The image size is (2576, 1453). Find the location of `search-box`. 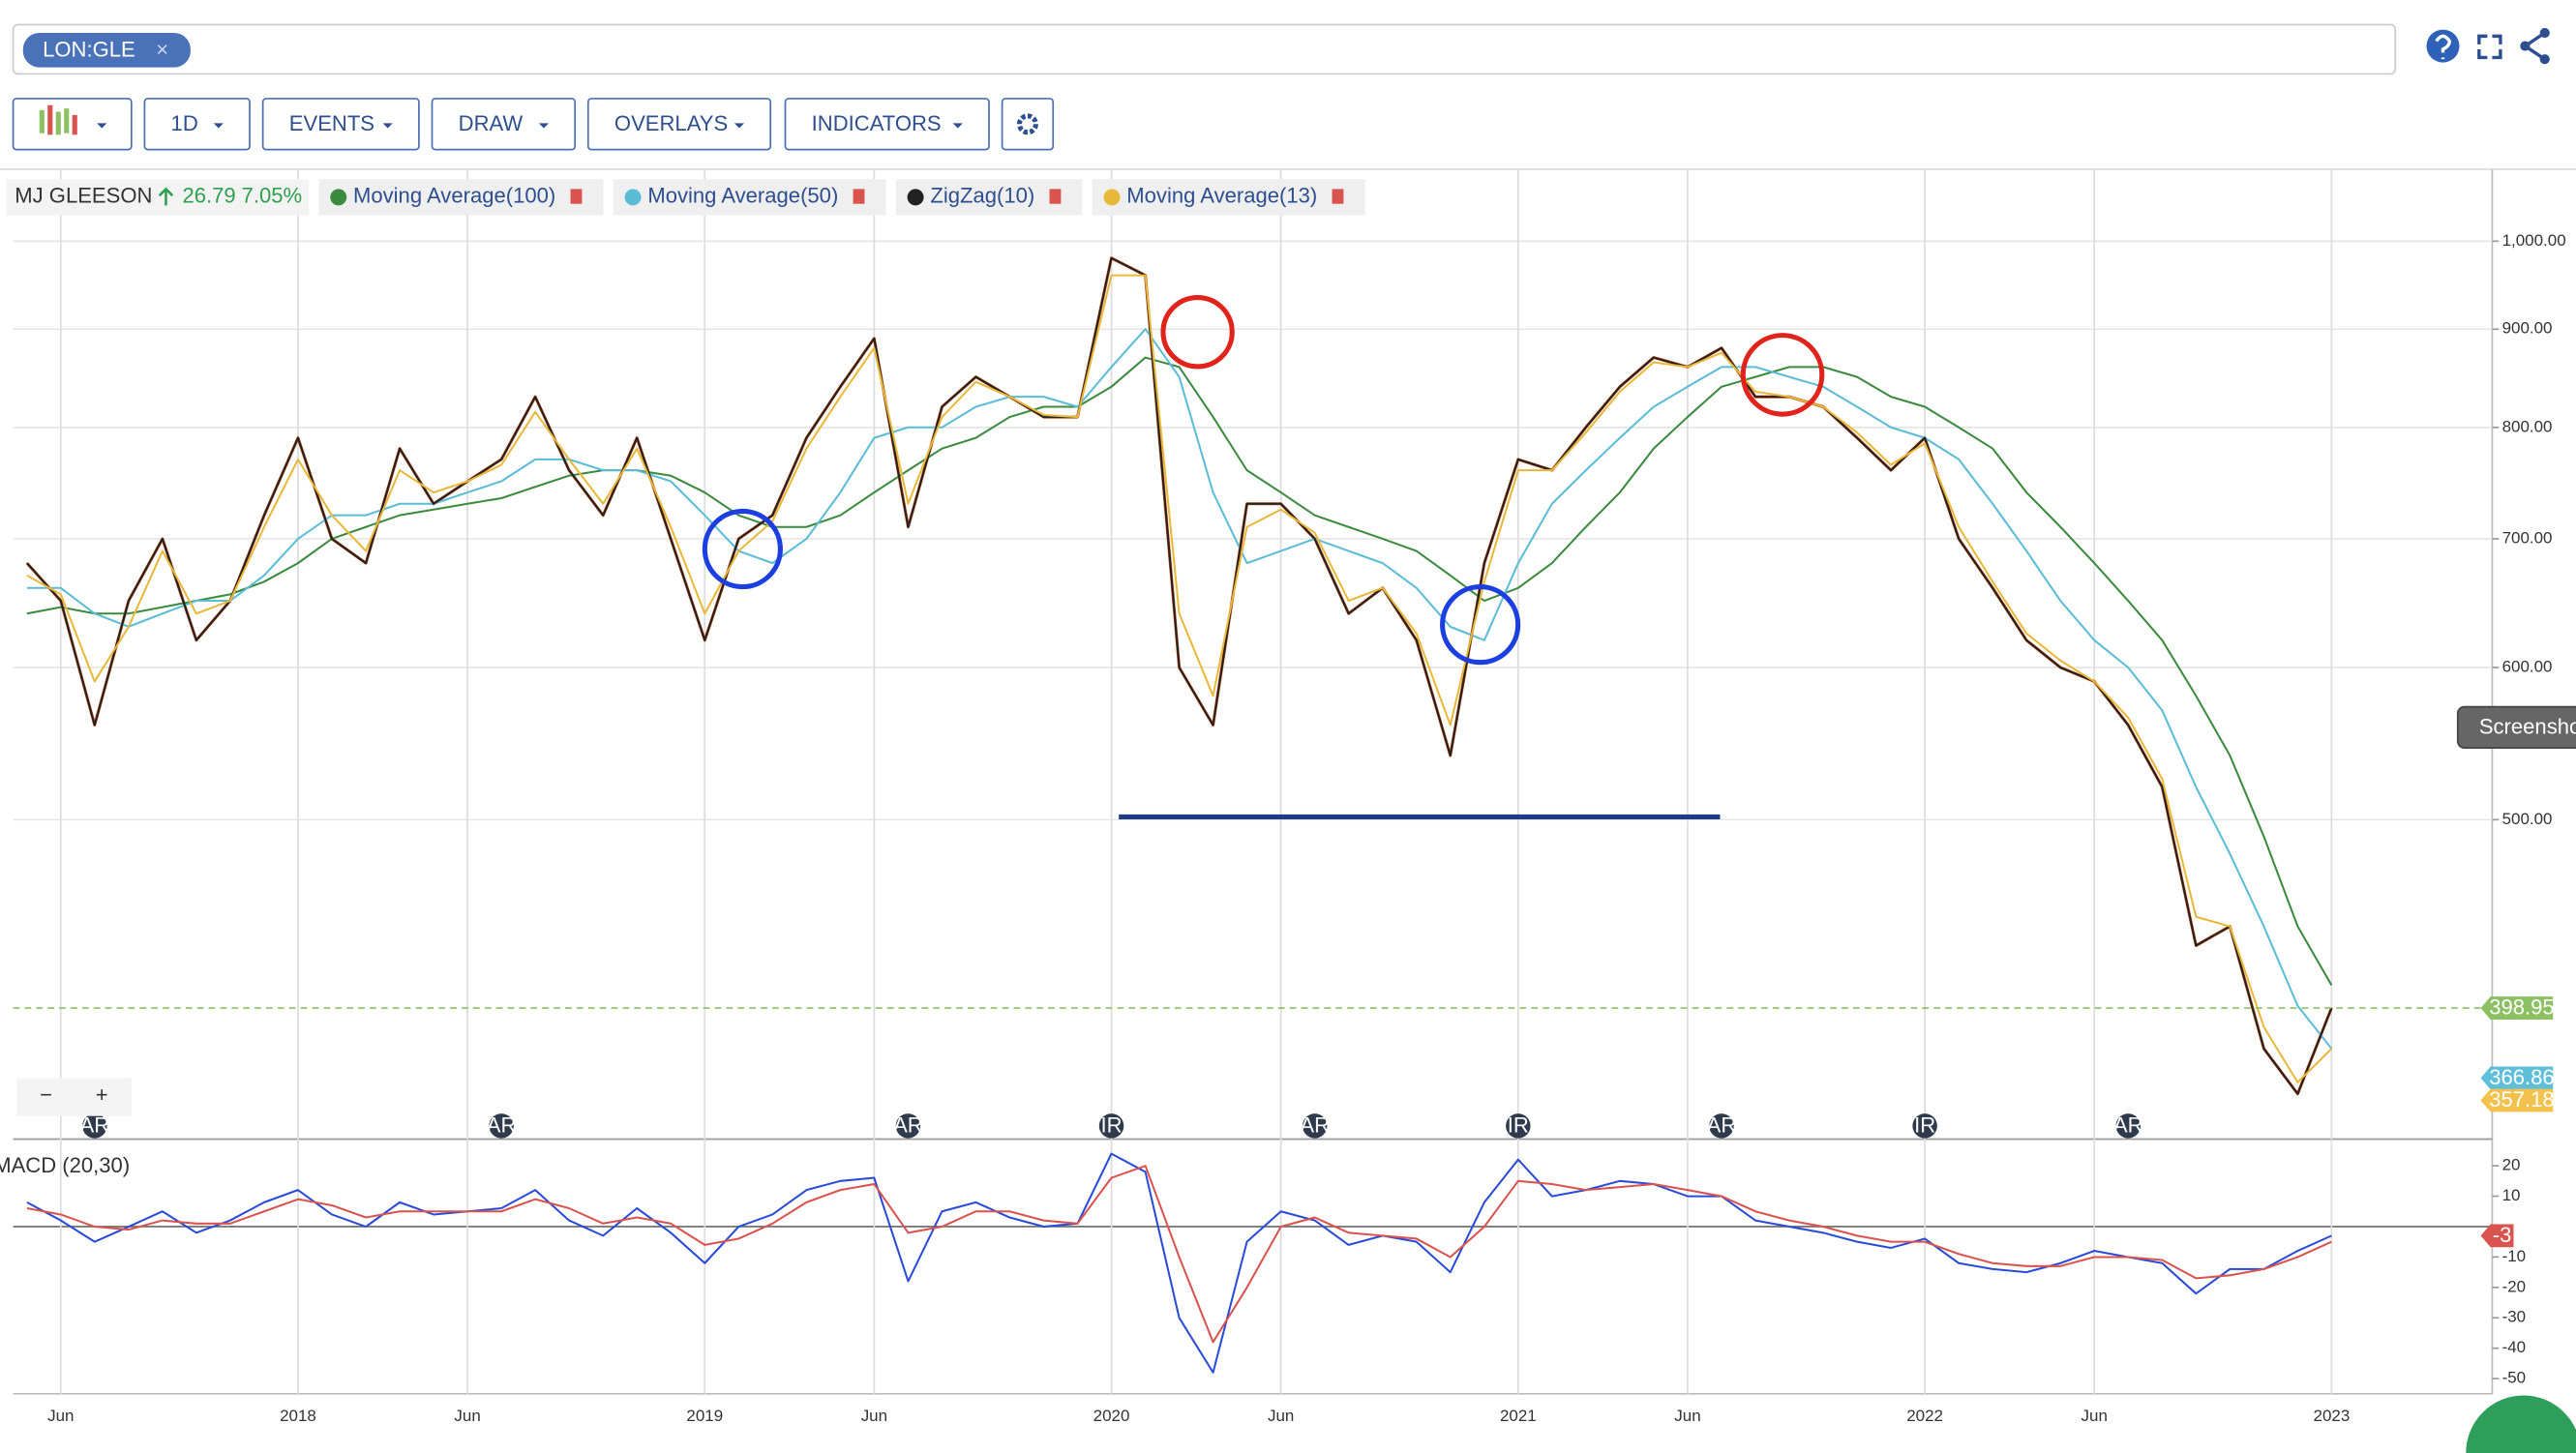

search-box is located at coordinates (1204, 49).